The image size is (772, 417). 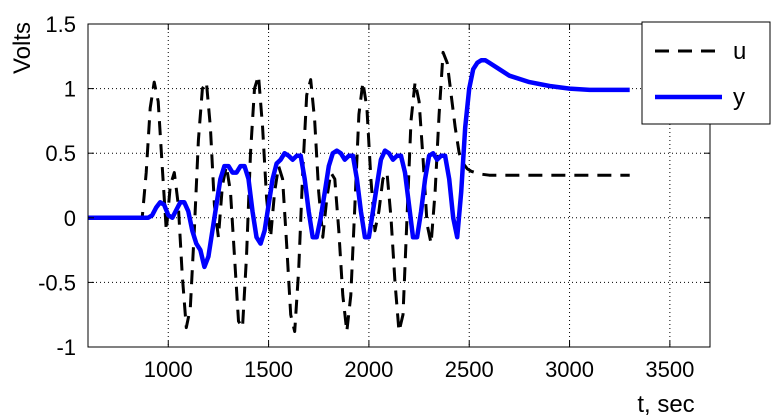 I want to click on legend-label-u: u, so click(x=739, y=51).